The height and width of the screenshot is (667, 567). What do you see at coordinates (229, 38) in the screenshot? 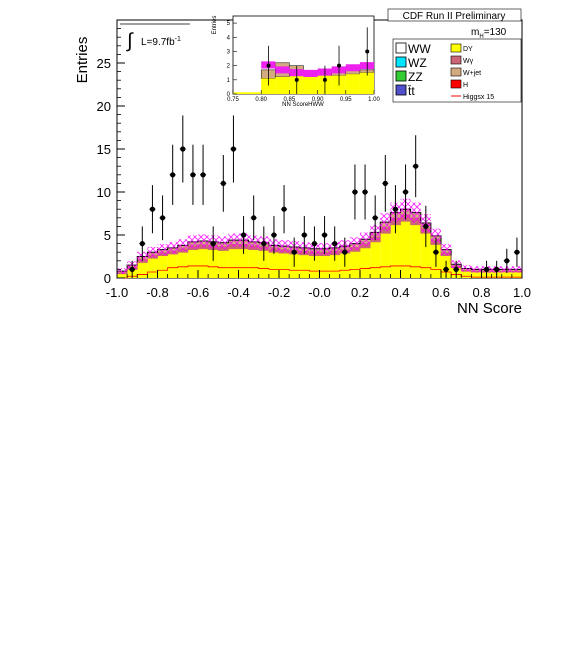
I see `inset-y-tick-label: 4` at bounding box center [229, 38].